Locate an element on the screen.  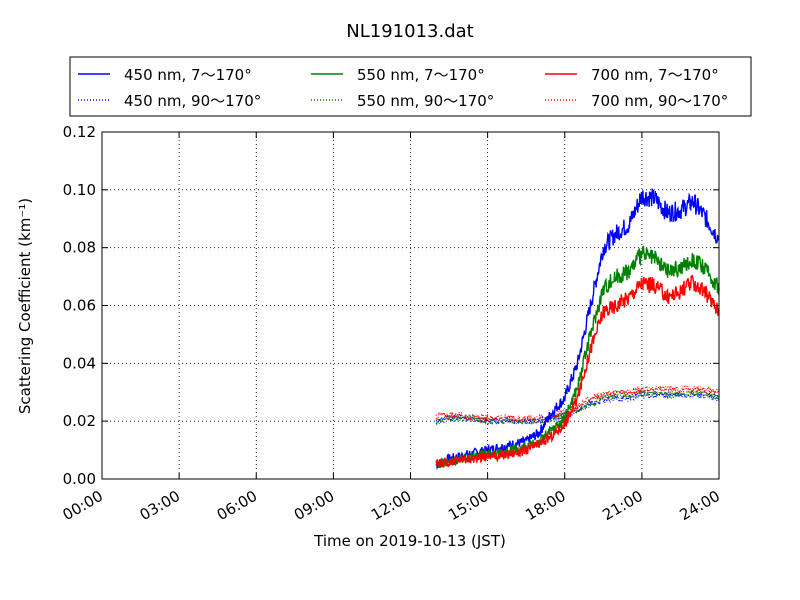
x-tick-label: 00:00 is located at coordinates (83, 505).